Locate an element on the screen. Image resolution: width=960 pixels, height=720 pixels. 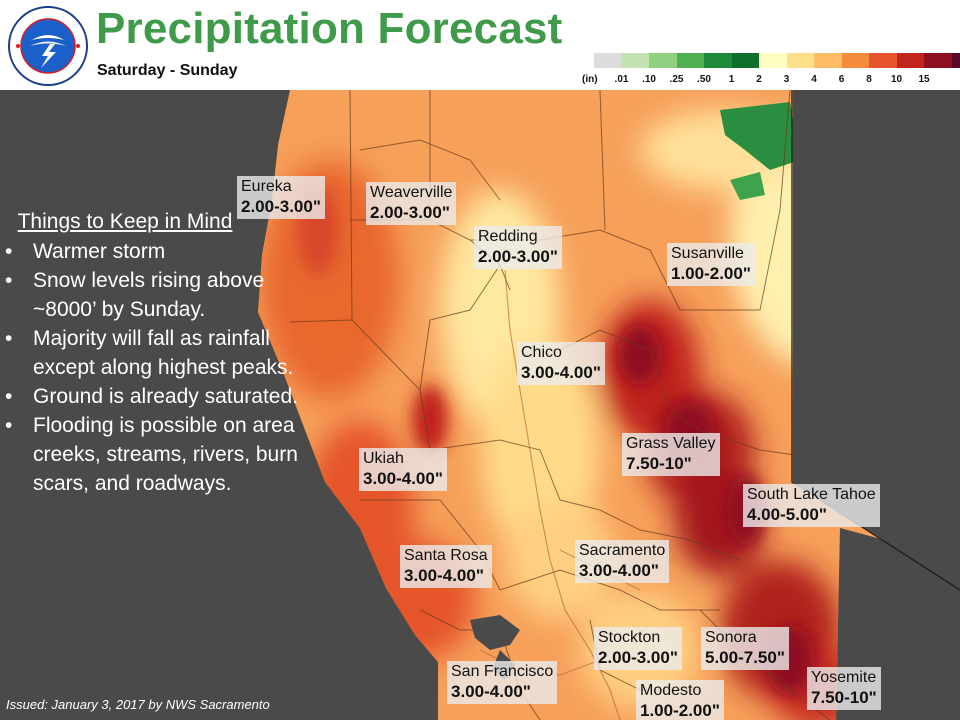
state-border is located at coordinates (875, 340).